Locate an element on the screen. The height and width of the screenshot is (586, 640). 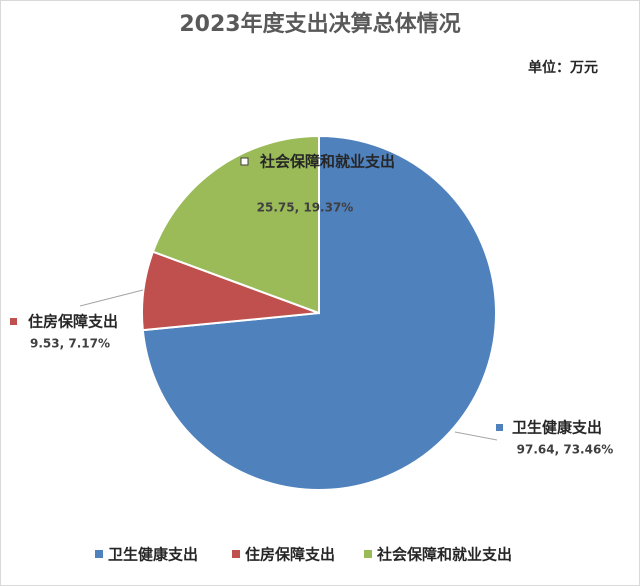
data-label-name: 住房保障支出 is located at coordinates (73, 322).